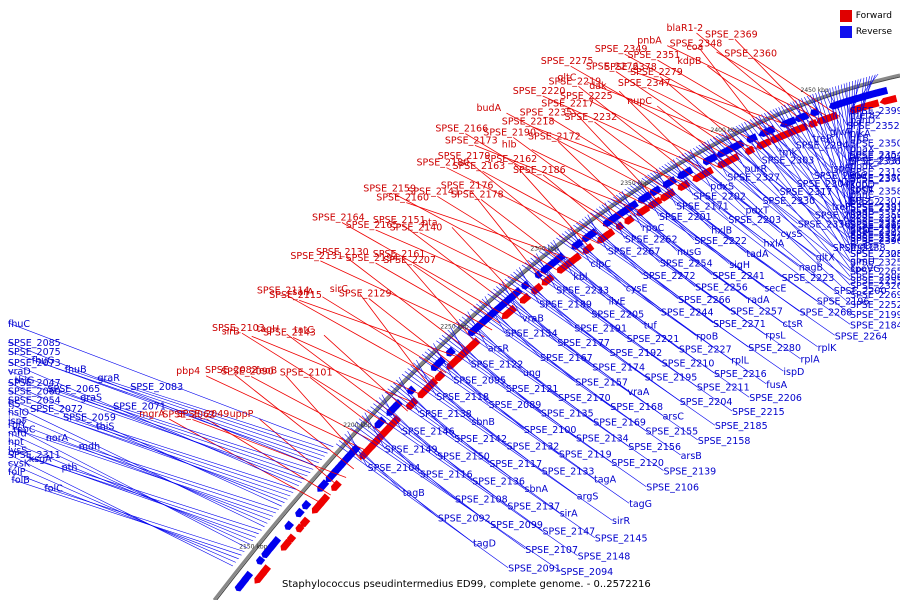 The image size is (900, 600). Describe the element at coordinates (567, 414) in the screenshot. I see `reverse-gene-label: SPSE_2135` at that location.